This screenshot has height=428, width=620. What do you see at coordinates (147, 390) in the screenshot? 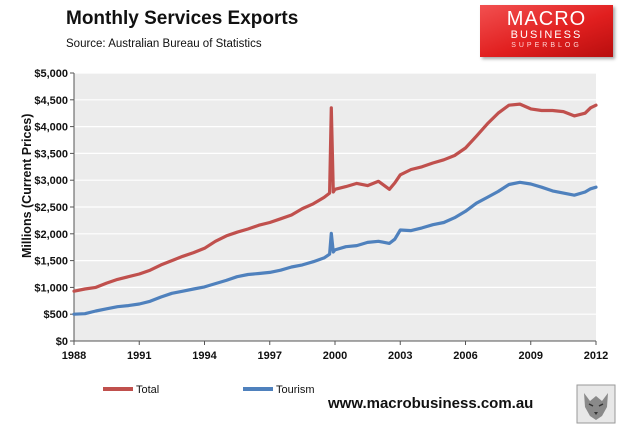
I see `legend-label-total: Total` at bounding box center [147, 390].